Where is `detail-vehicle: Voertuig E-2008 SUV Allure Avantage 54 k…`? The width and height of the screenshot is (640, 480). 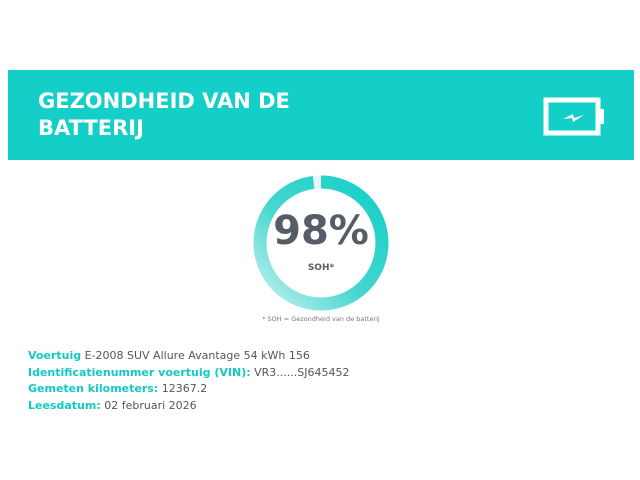
detail-vehicle: Voertuig E-2008 SUV Allure Avantage 54 k… is located at coordinates (189, 356).